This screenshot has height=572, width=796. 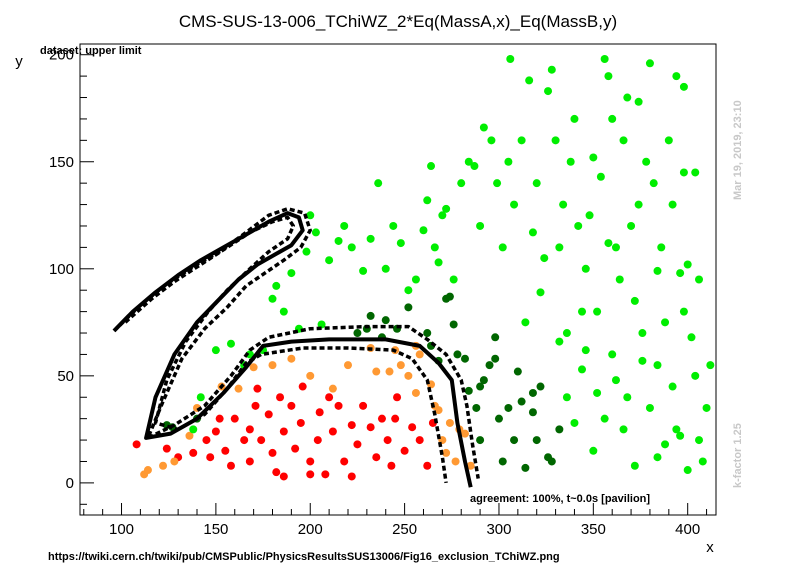 I want to click on x-tick-label: 300, so click(x=498, y=529).